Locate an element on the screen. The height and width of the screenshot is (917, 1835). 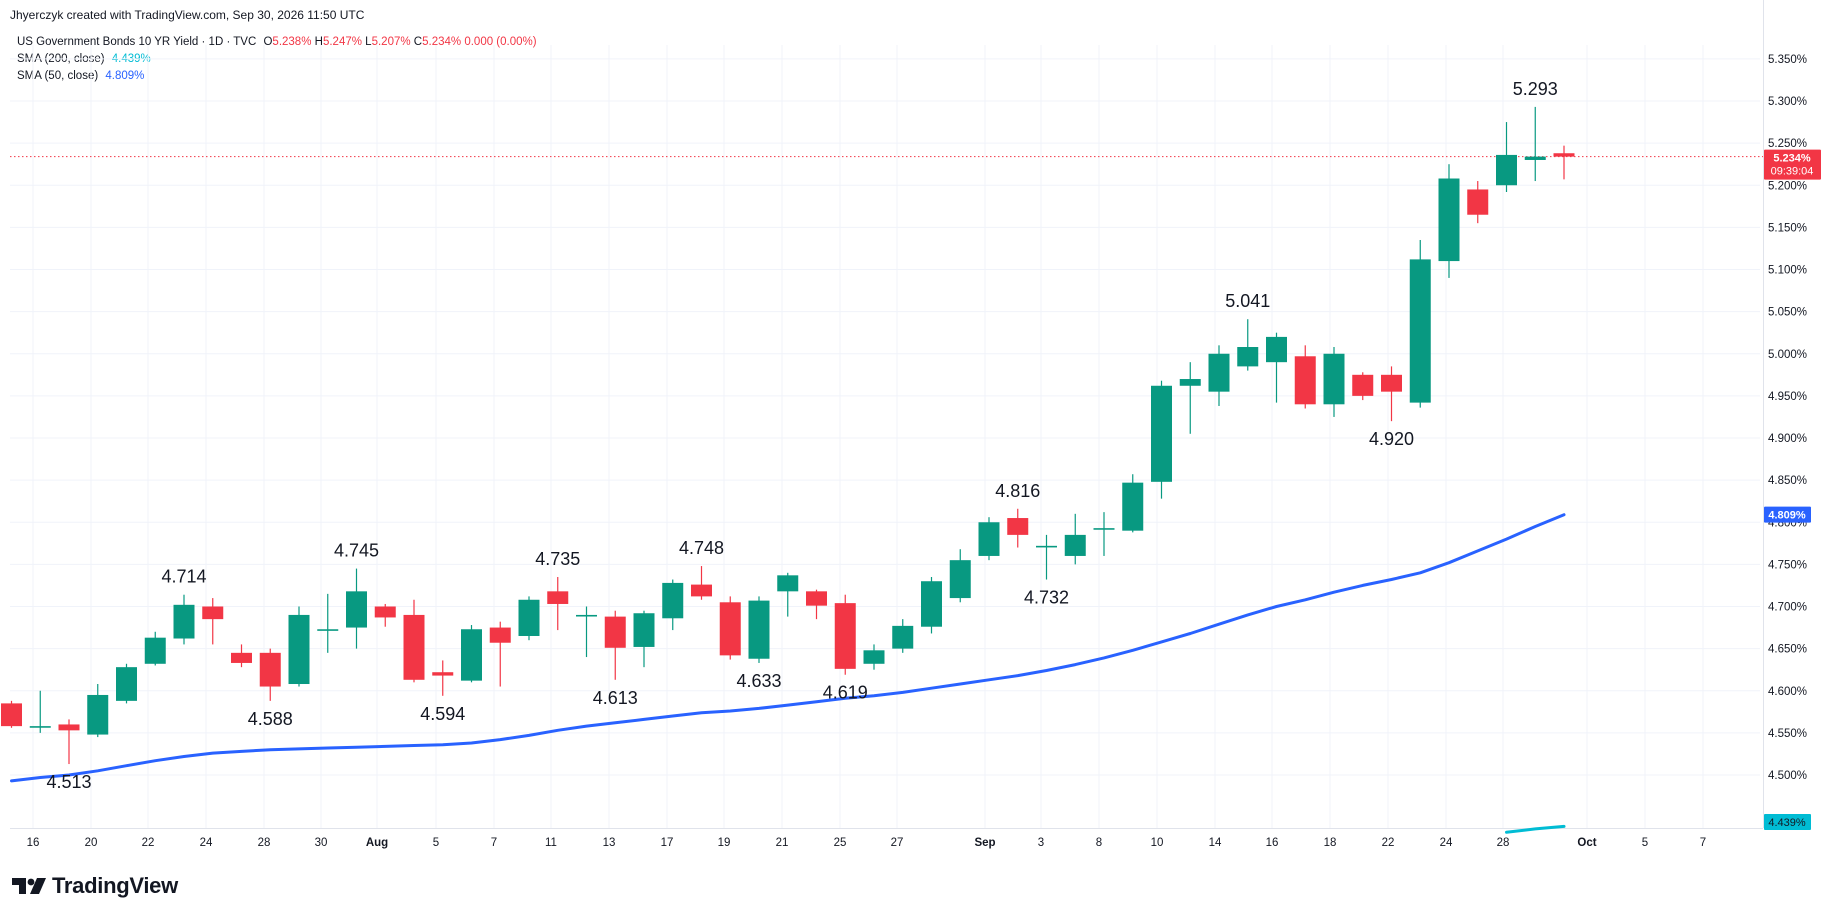
last-price-badge is located at coordinates (1792, 164).